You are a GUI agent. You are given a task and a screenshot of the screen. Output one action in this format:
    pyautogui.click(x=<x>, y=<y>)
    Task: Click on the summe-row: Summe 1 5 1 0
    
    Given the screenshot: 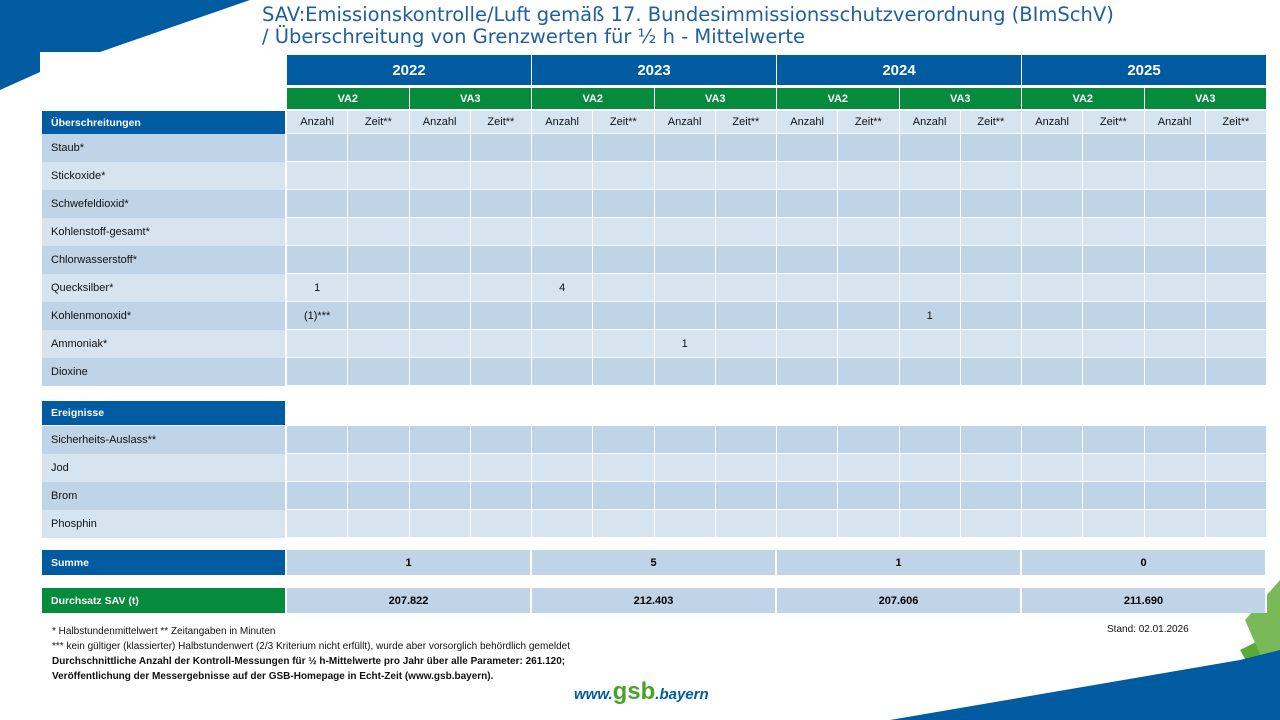 What is the action you would take?
    pyautogui.click(x=654, y=562)
    